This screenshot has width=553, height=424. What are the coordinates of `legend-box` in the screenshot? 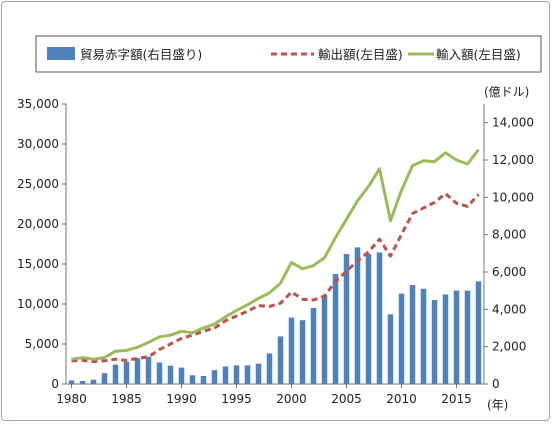 It's located at (288, 54).